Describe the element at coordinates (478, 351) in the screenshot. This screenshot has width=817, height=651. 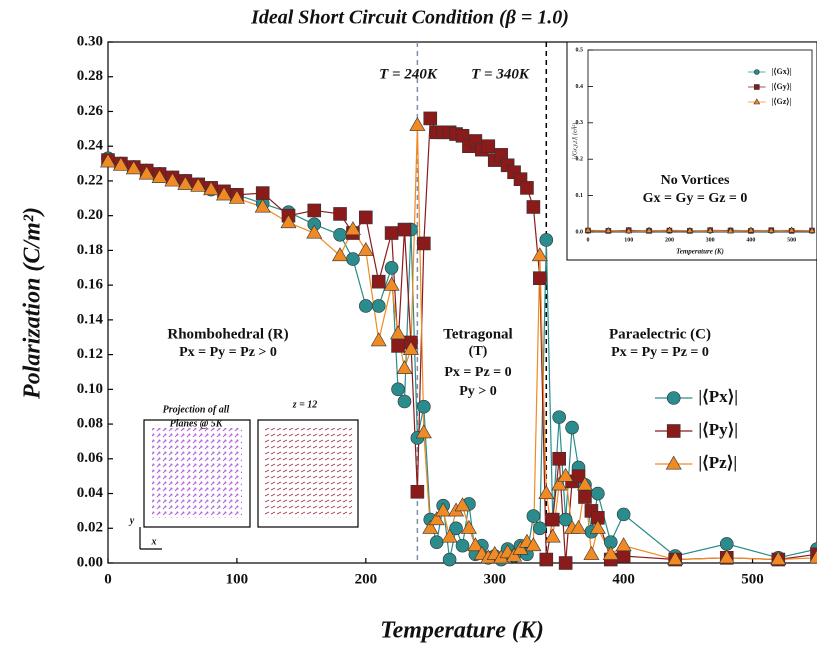
I see `annotation: (T)` at that location.